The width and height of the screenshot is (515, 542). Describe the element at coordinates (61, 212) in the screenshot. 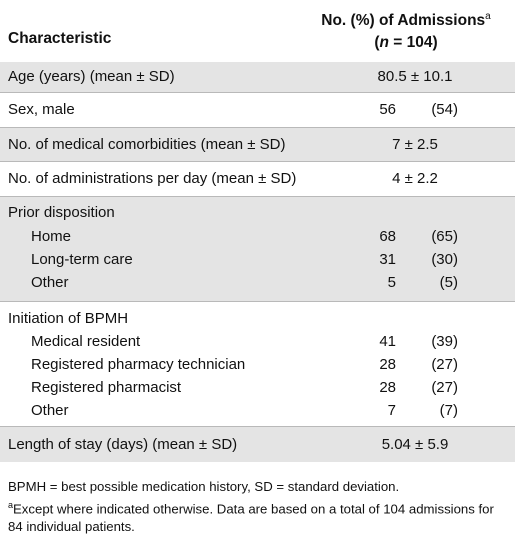

I see `group-label: Prior disposition` at that location.